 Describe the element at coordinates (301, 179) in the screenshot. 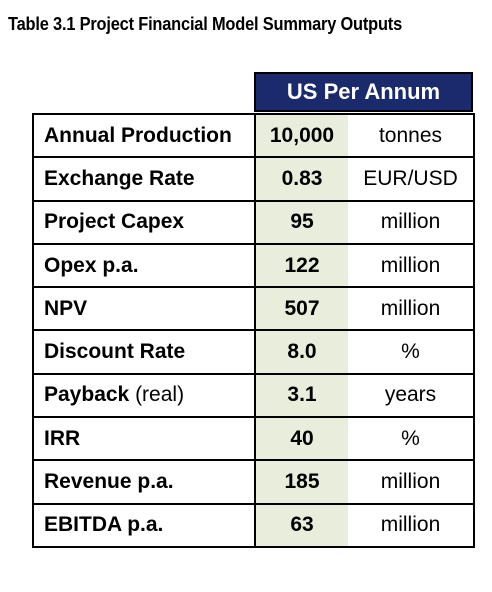

I see `row-value: 0.83` at that location.